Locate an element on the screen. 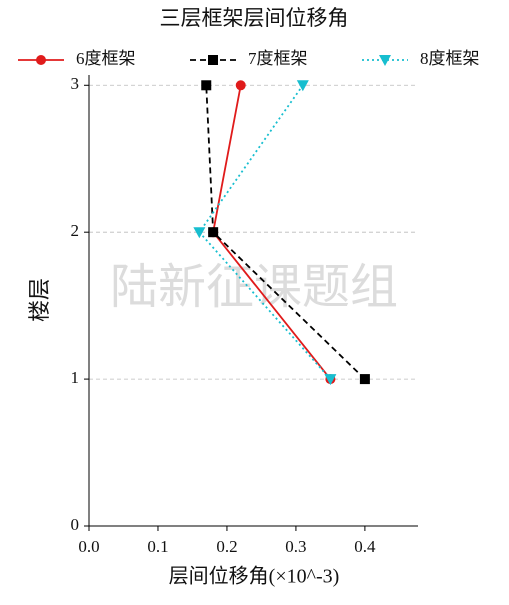 The width and height of the screenshot is (509, 605). y-tick-label: 3 is located at coordinates (75, 83).